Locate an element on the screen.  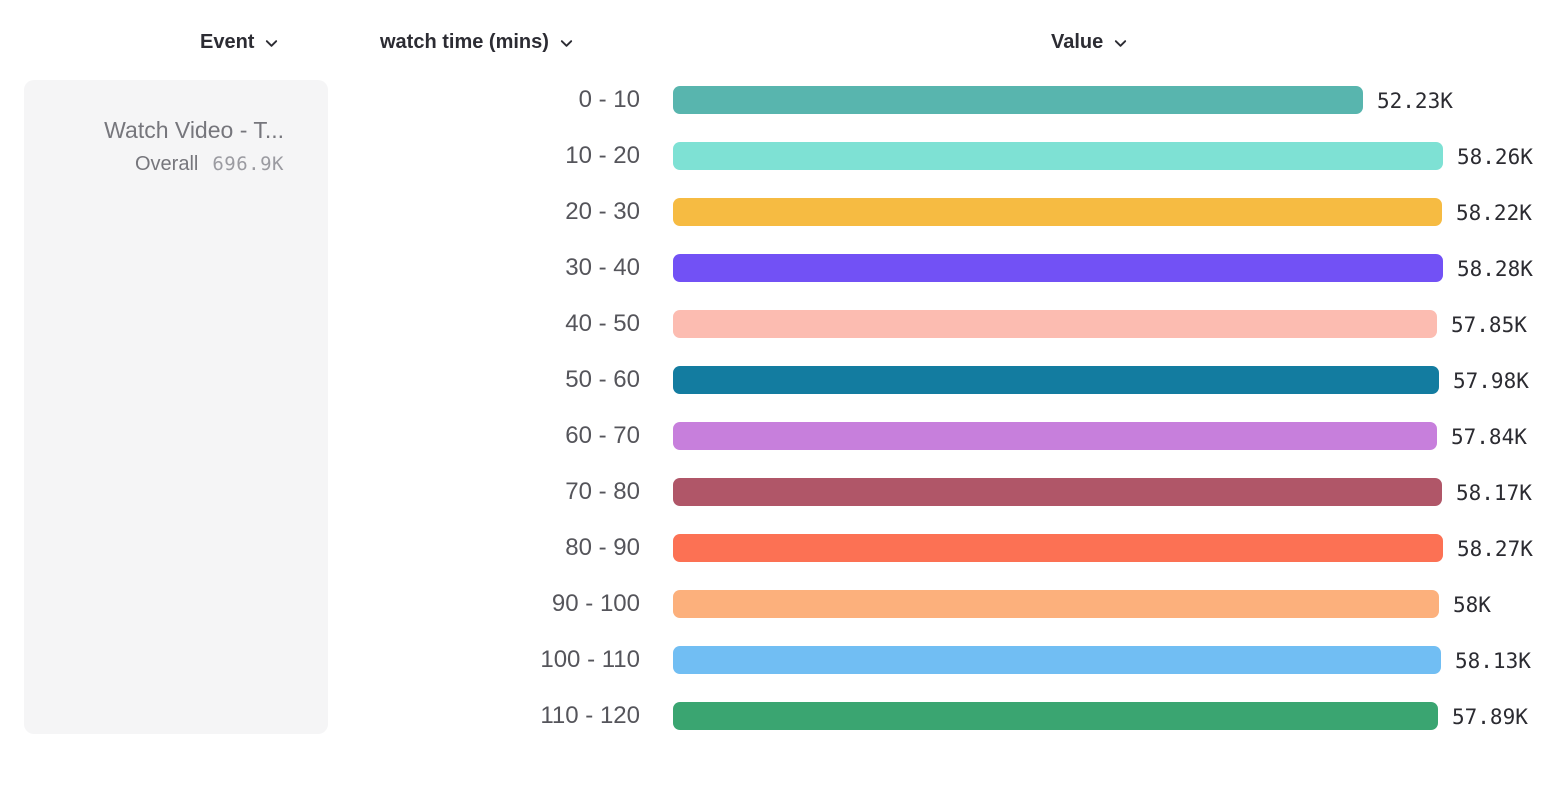
chart-row: 30 - 40 58.28K is located at coordinates (784, 268).